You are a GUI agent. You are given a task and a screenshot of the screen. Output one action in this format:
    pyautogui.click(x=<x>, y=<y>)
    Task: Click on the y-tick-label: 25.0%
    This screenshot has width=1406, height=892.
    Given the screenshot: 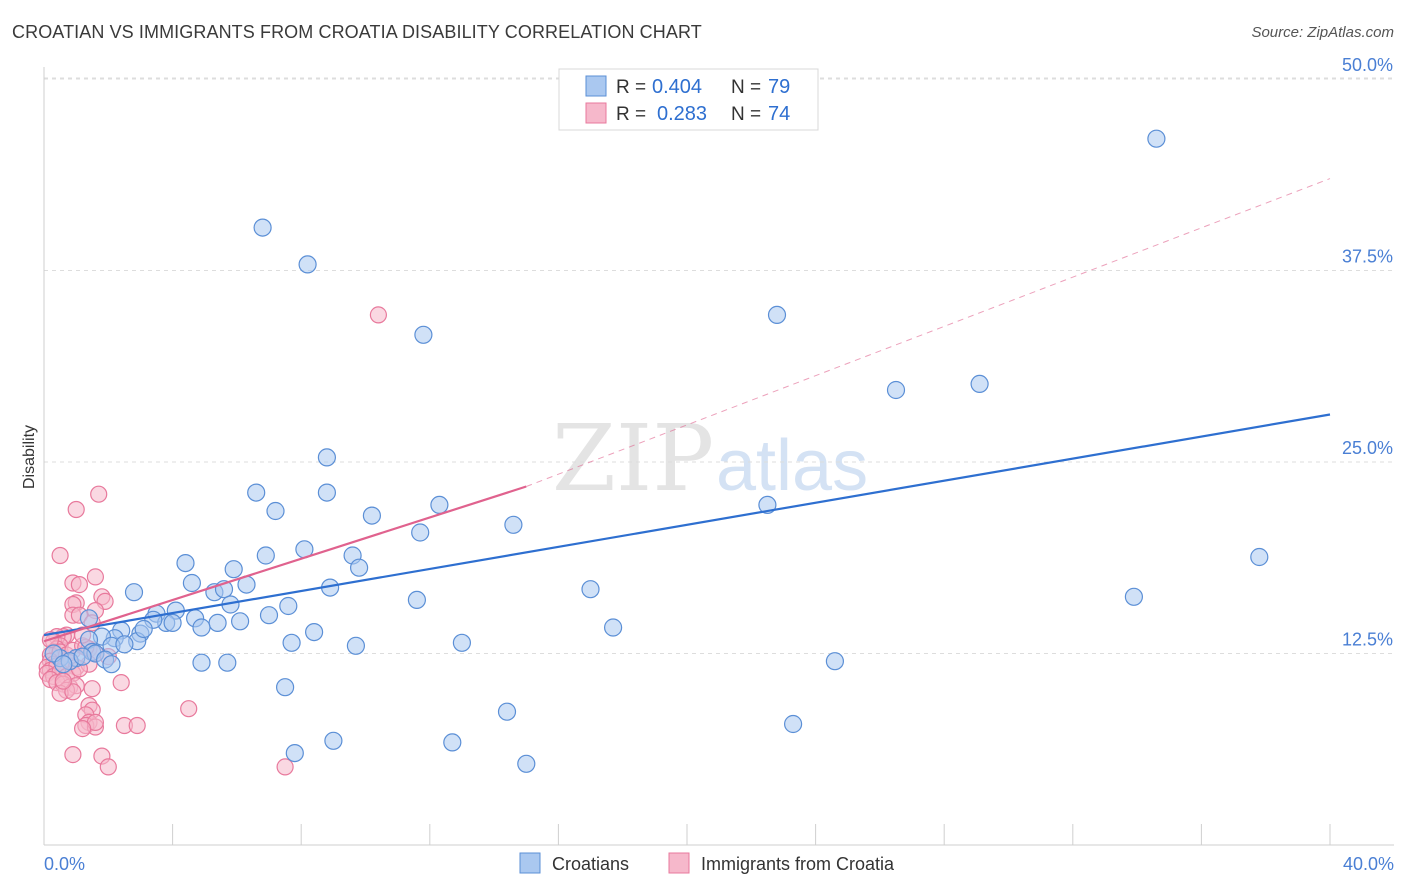 What is the action you would take?
    pyautogui.click(x=1367, y=448)
    